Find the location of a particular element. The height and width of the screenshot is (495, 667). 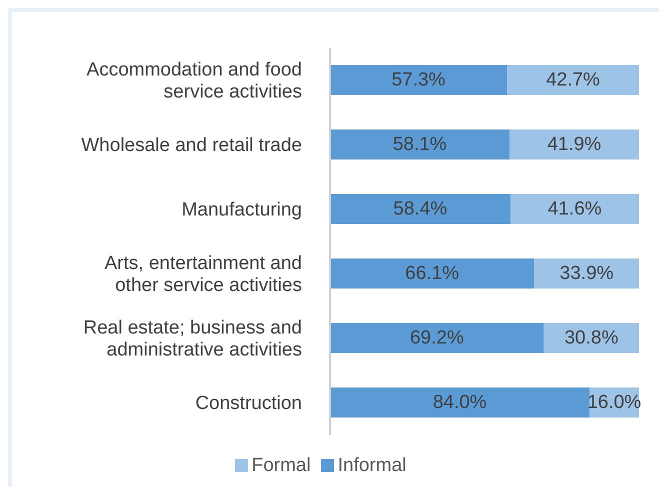

y-tick-label: Real estate; business and administrative activities is located at coordinates (192, 338).